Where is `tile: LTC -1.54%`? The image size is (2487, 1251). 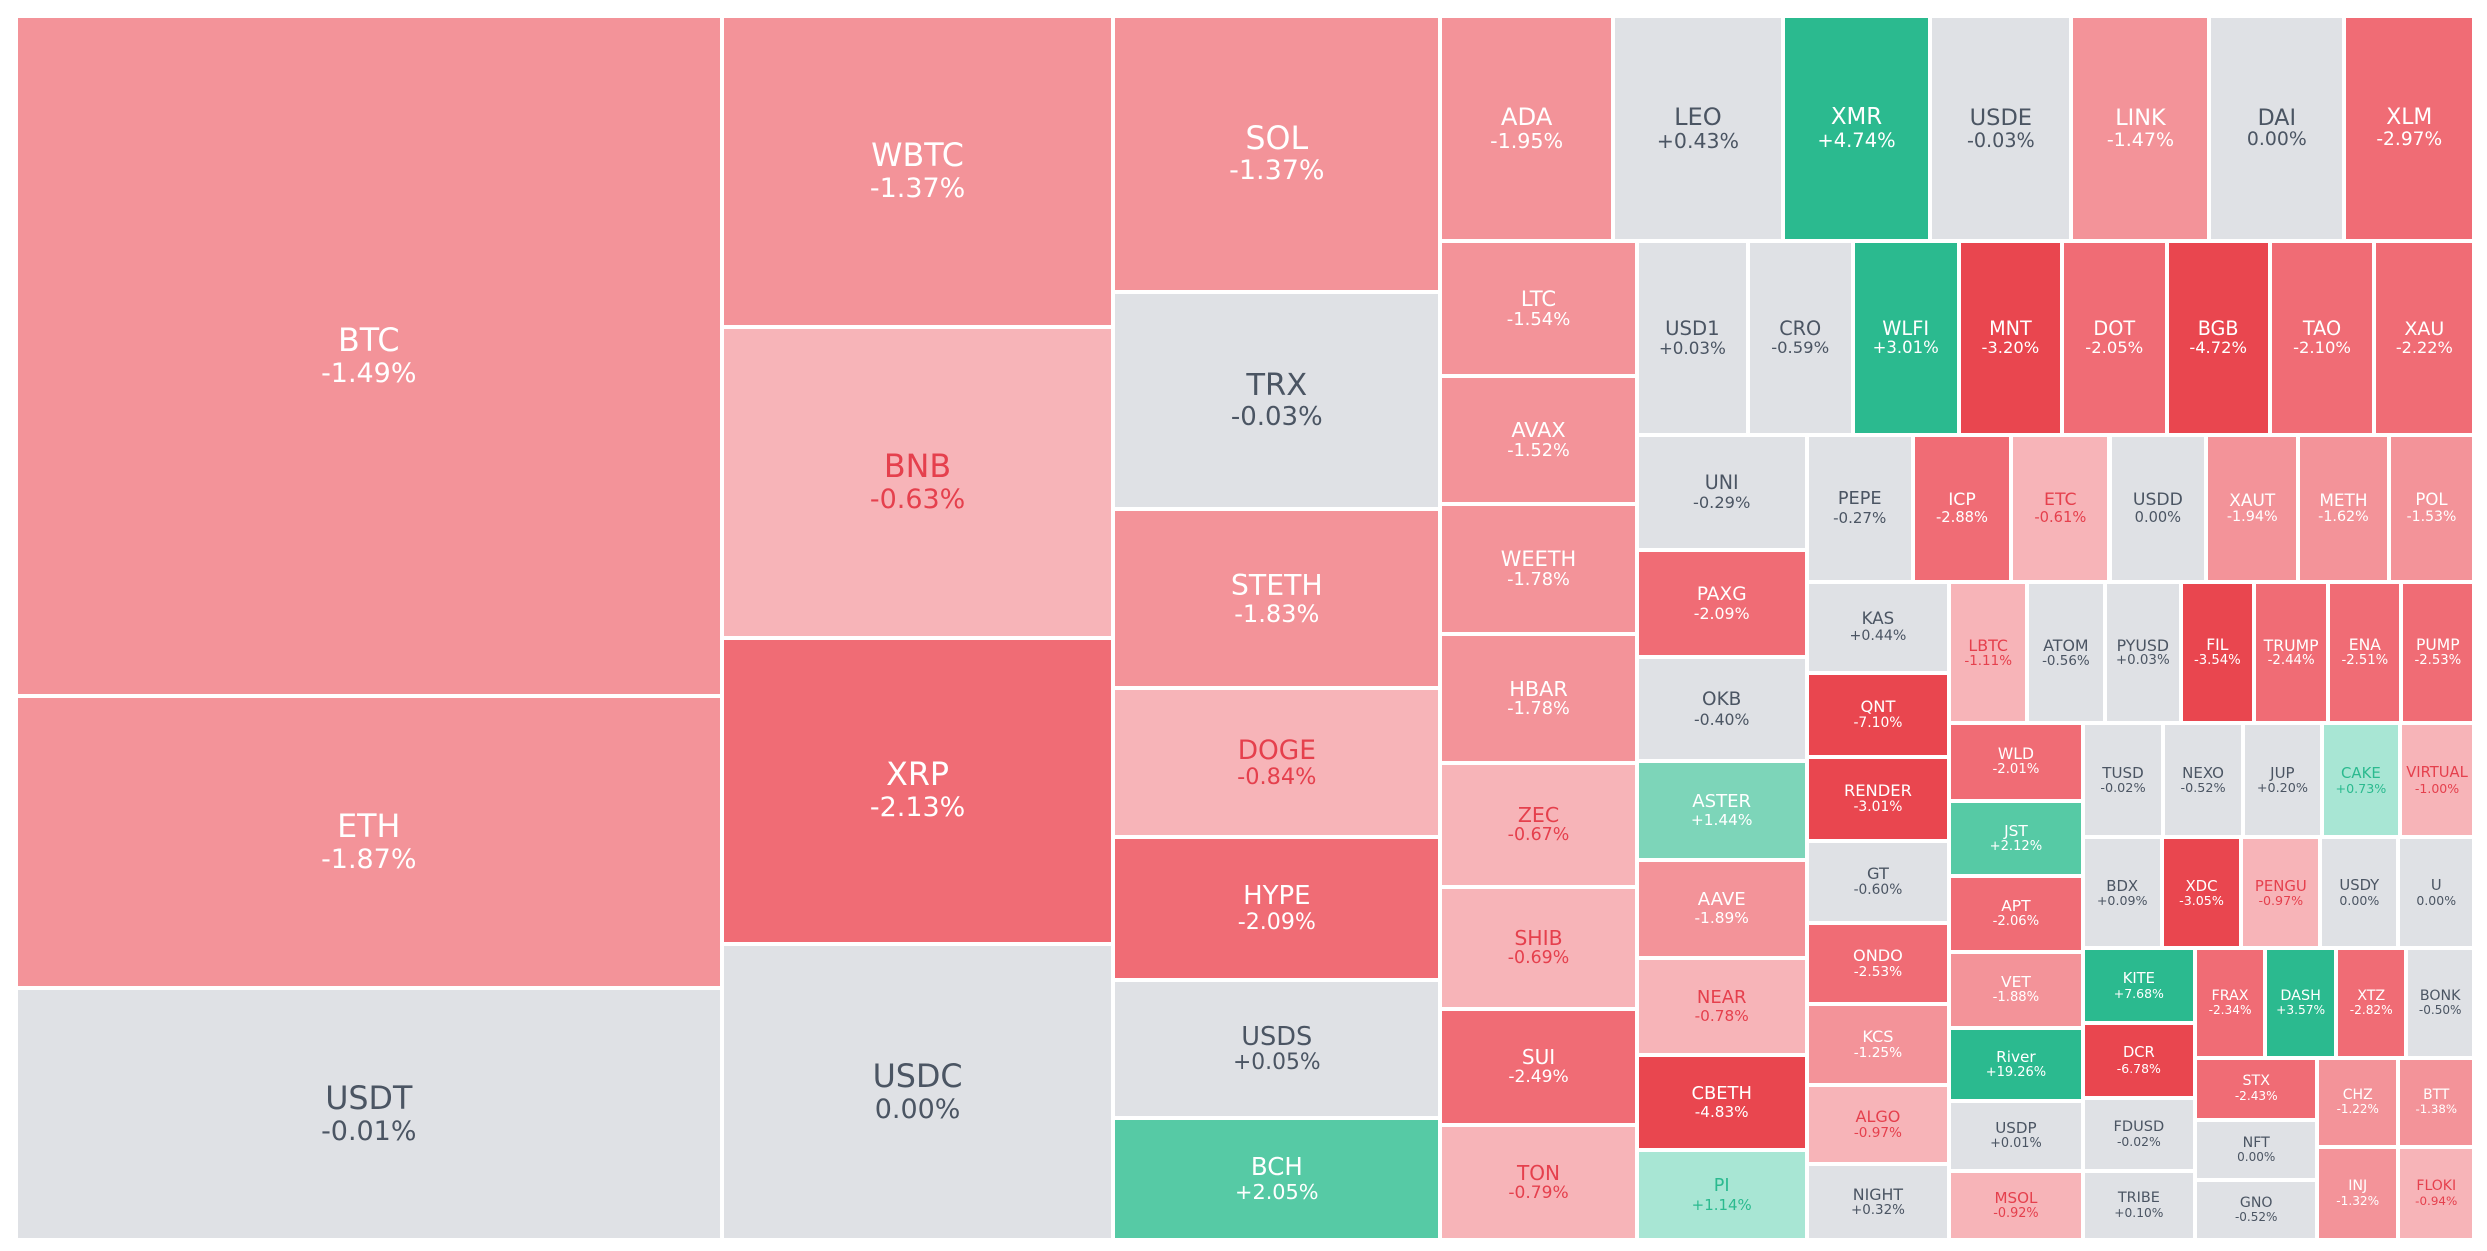 tile: LTC -1.54% is located at coordinates (1538, 308).